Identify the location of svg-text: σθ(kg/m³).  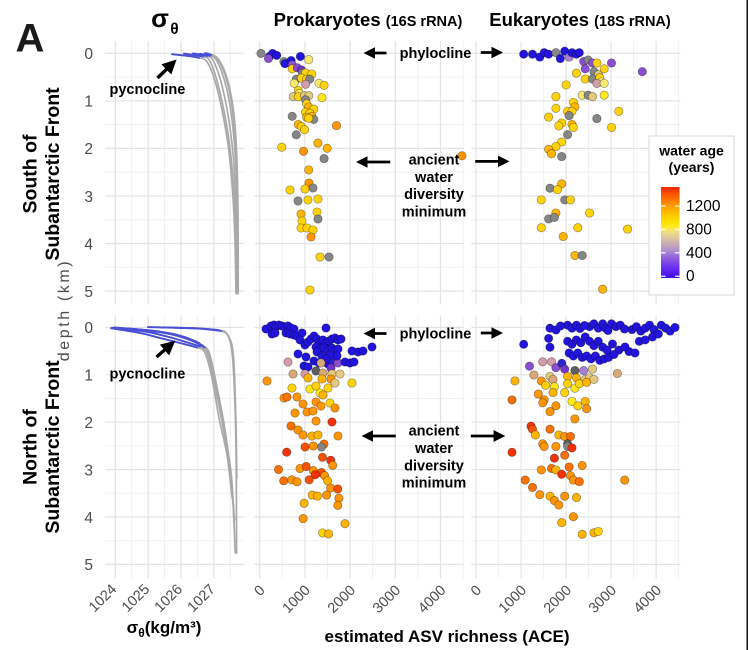
(164, 629).